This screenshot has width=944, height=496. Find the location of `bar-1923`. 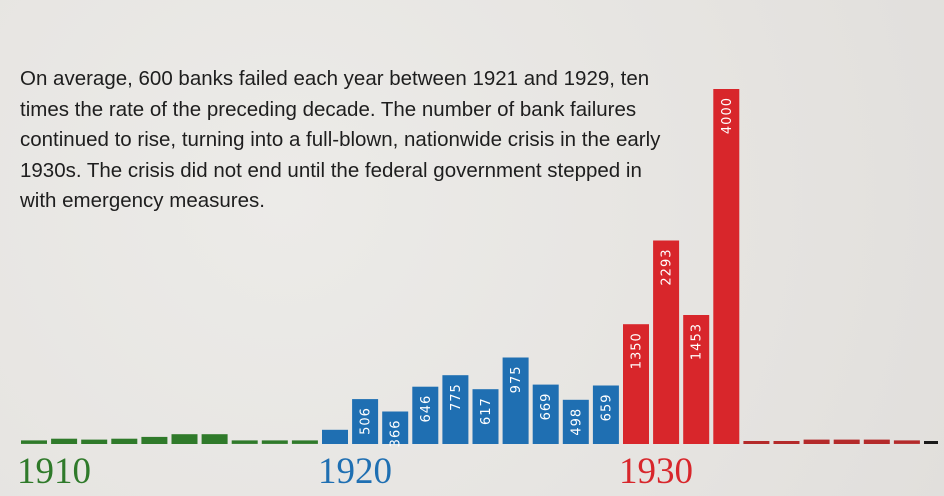

bar-1923 is located at coordinates (425, 415).